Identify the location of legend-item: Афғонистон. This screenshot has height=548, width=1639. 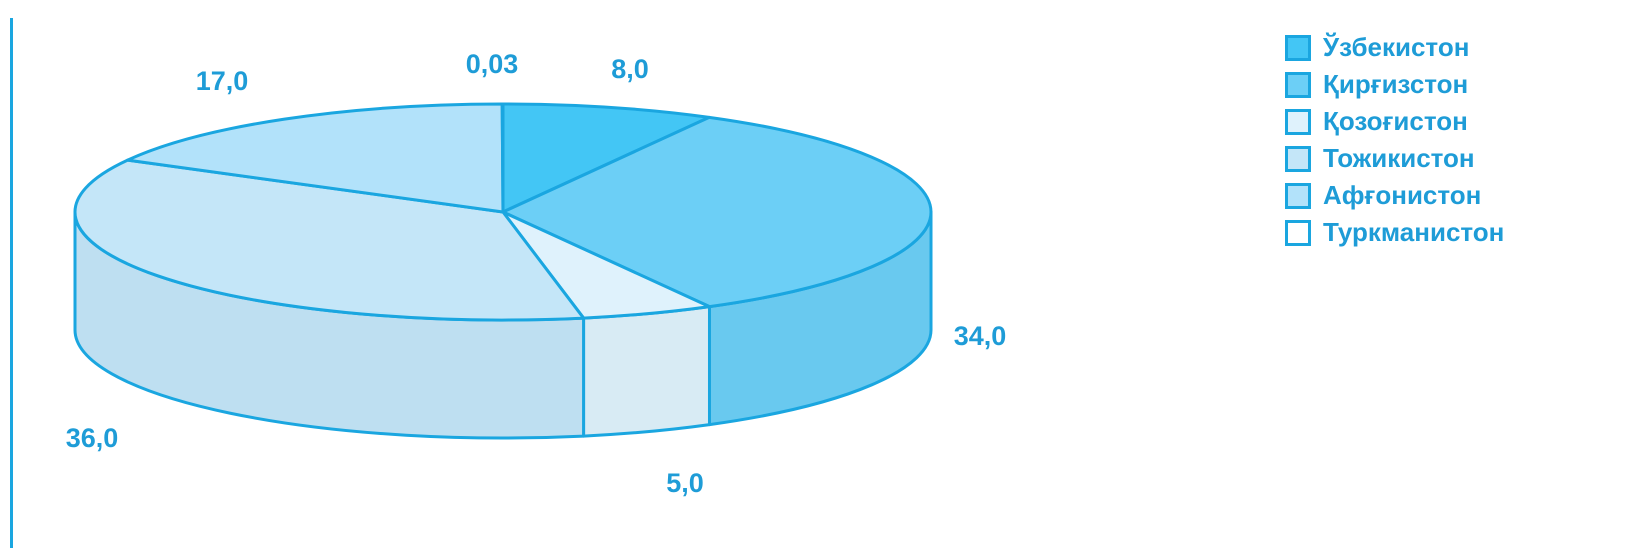
(1394, 195).